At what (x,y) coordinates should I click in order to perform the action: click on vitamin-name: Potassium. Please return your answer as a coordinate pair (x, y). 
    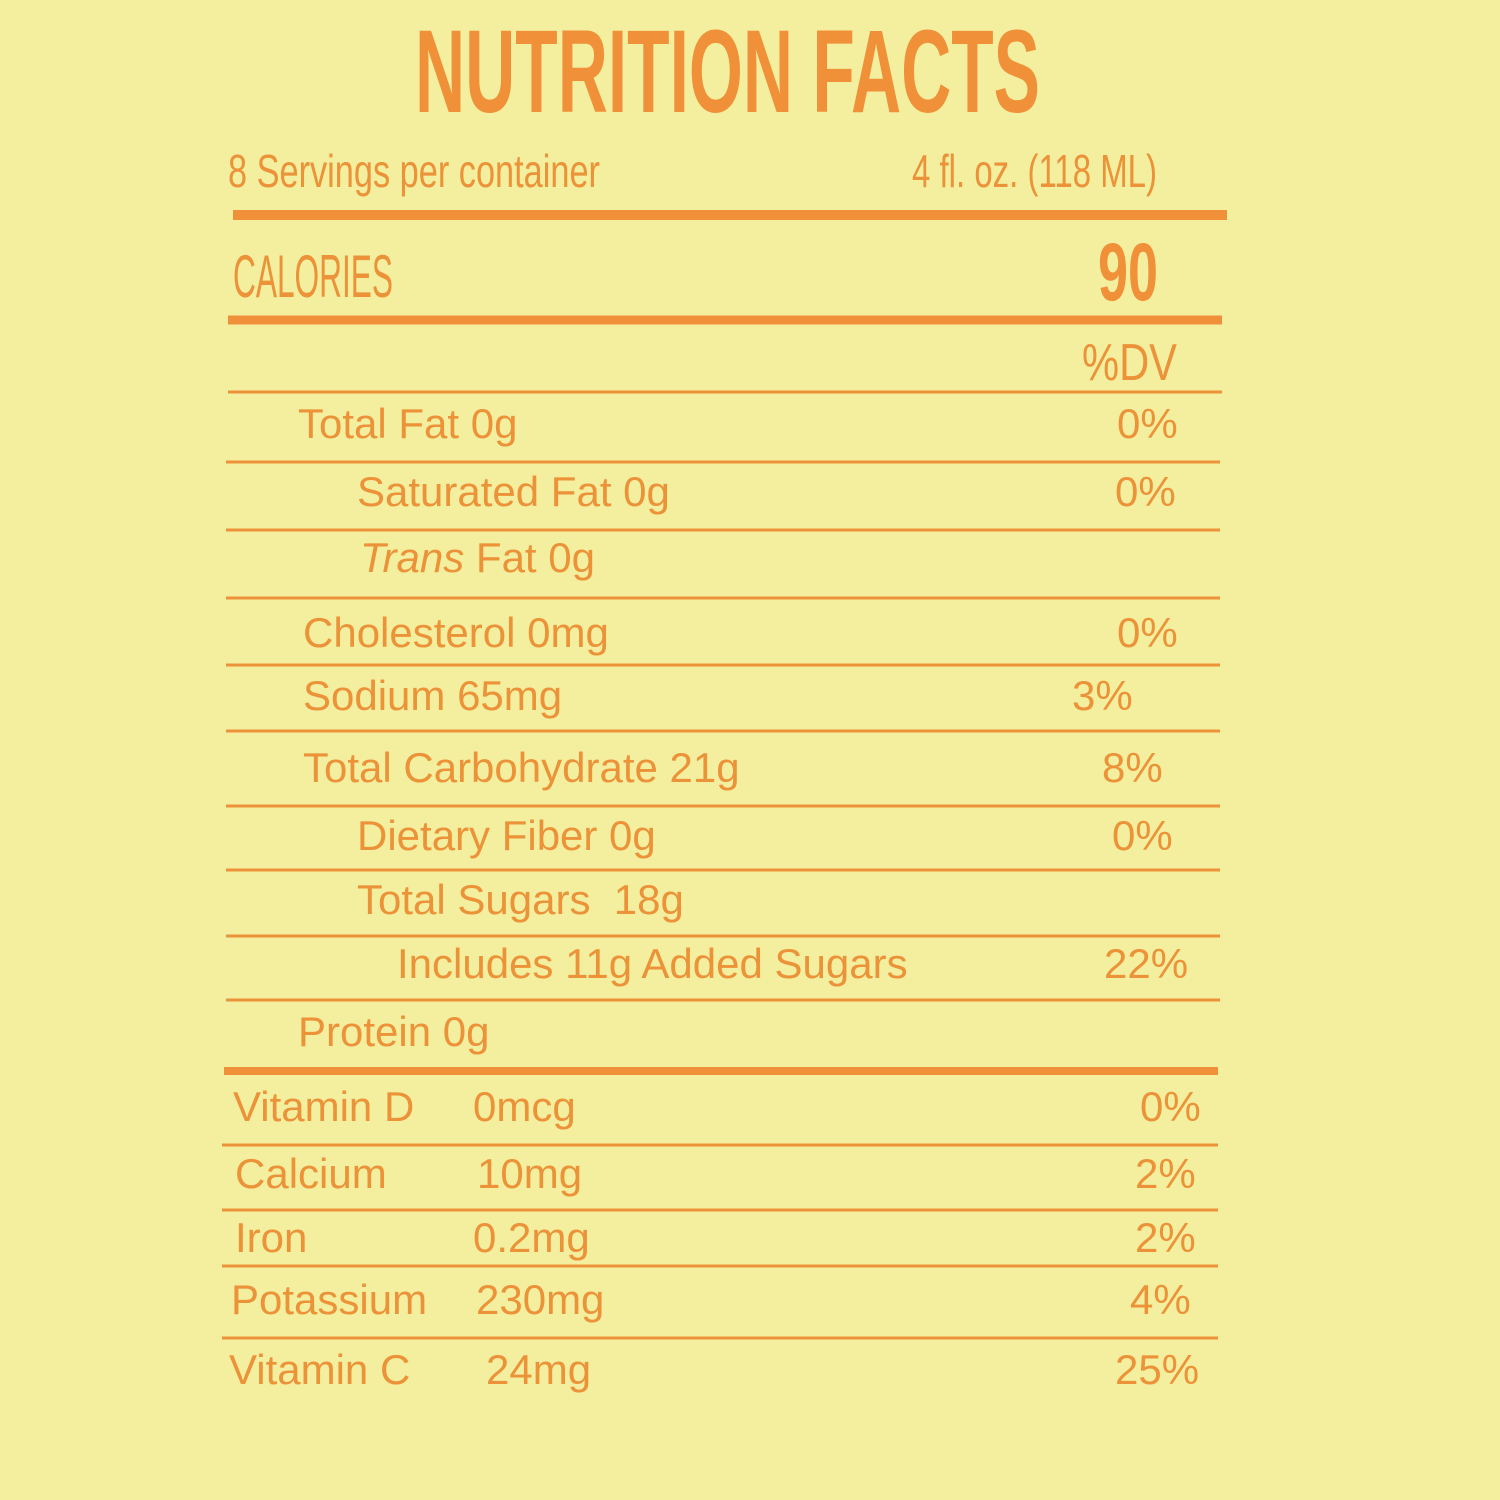
    Looking at the image, I should click on (329, 1299).